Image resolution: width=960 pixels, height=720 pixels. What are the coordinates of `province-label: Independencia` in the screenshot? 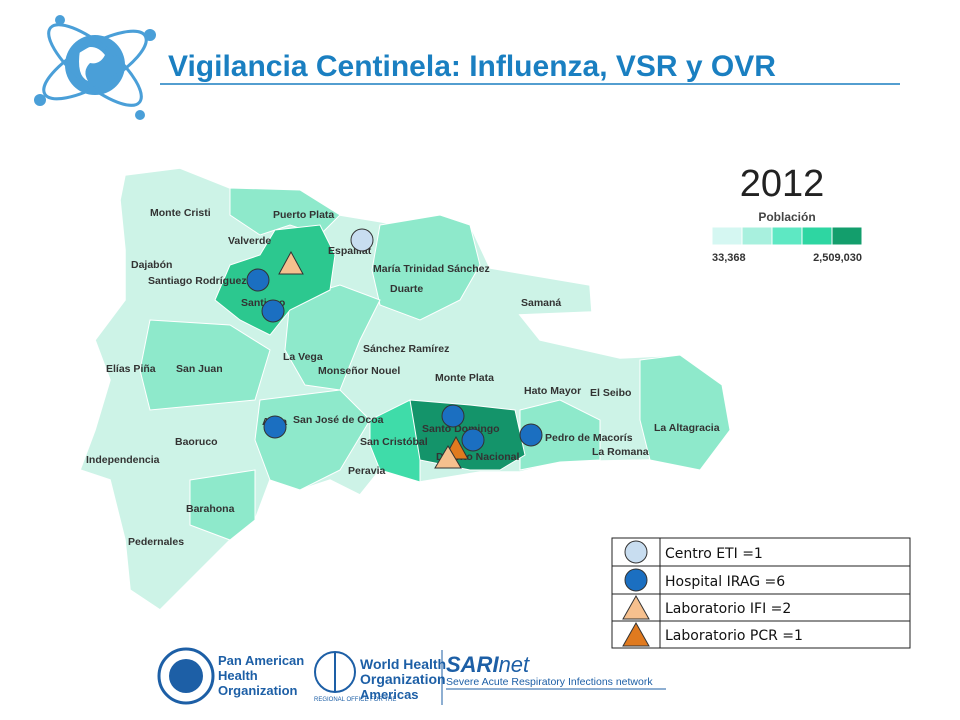 It's located at (123, 460).